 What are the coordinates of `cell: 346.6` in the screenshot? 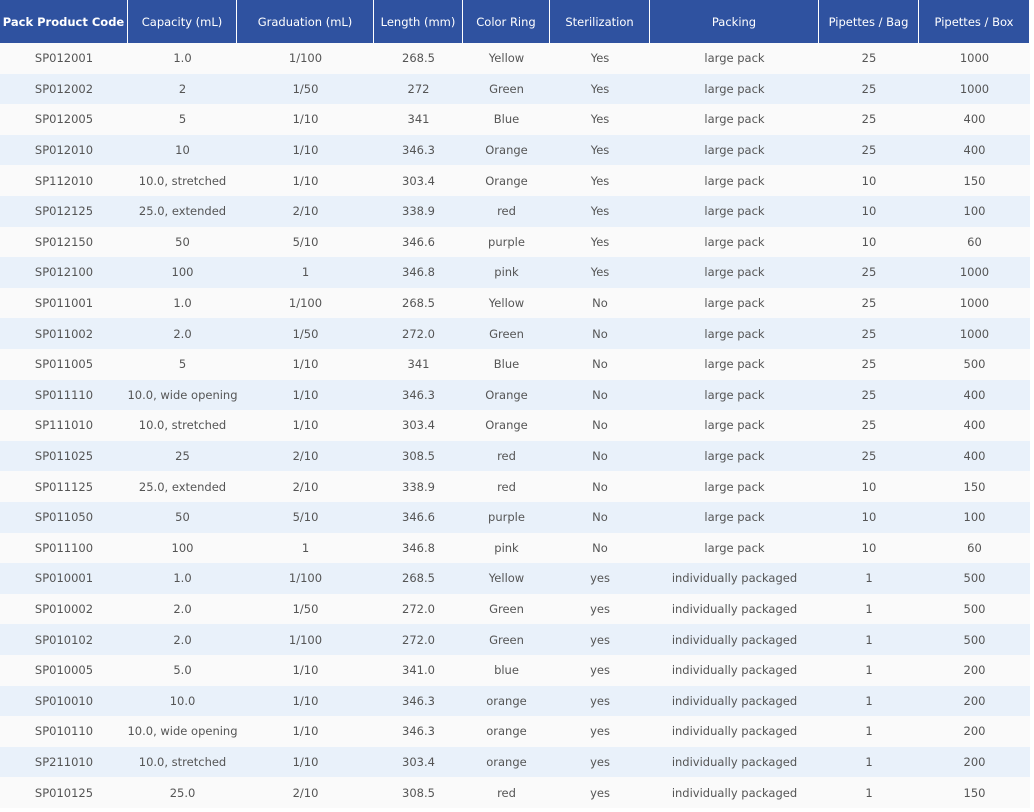 It's located at (418, 517).